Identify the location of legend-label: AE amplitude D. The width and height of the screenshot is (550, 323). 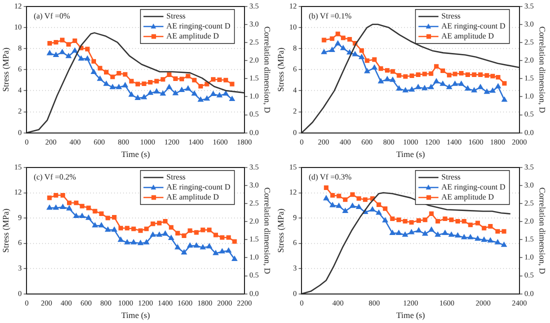
(467, 36).